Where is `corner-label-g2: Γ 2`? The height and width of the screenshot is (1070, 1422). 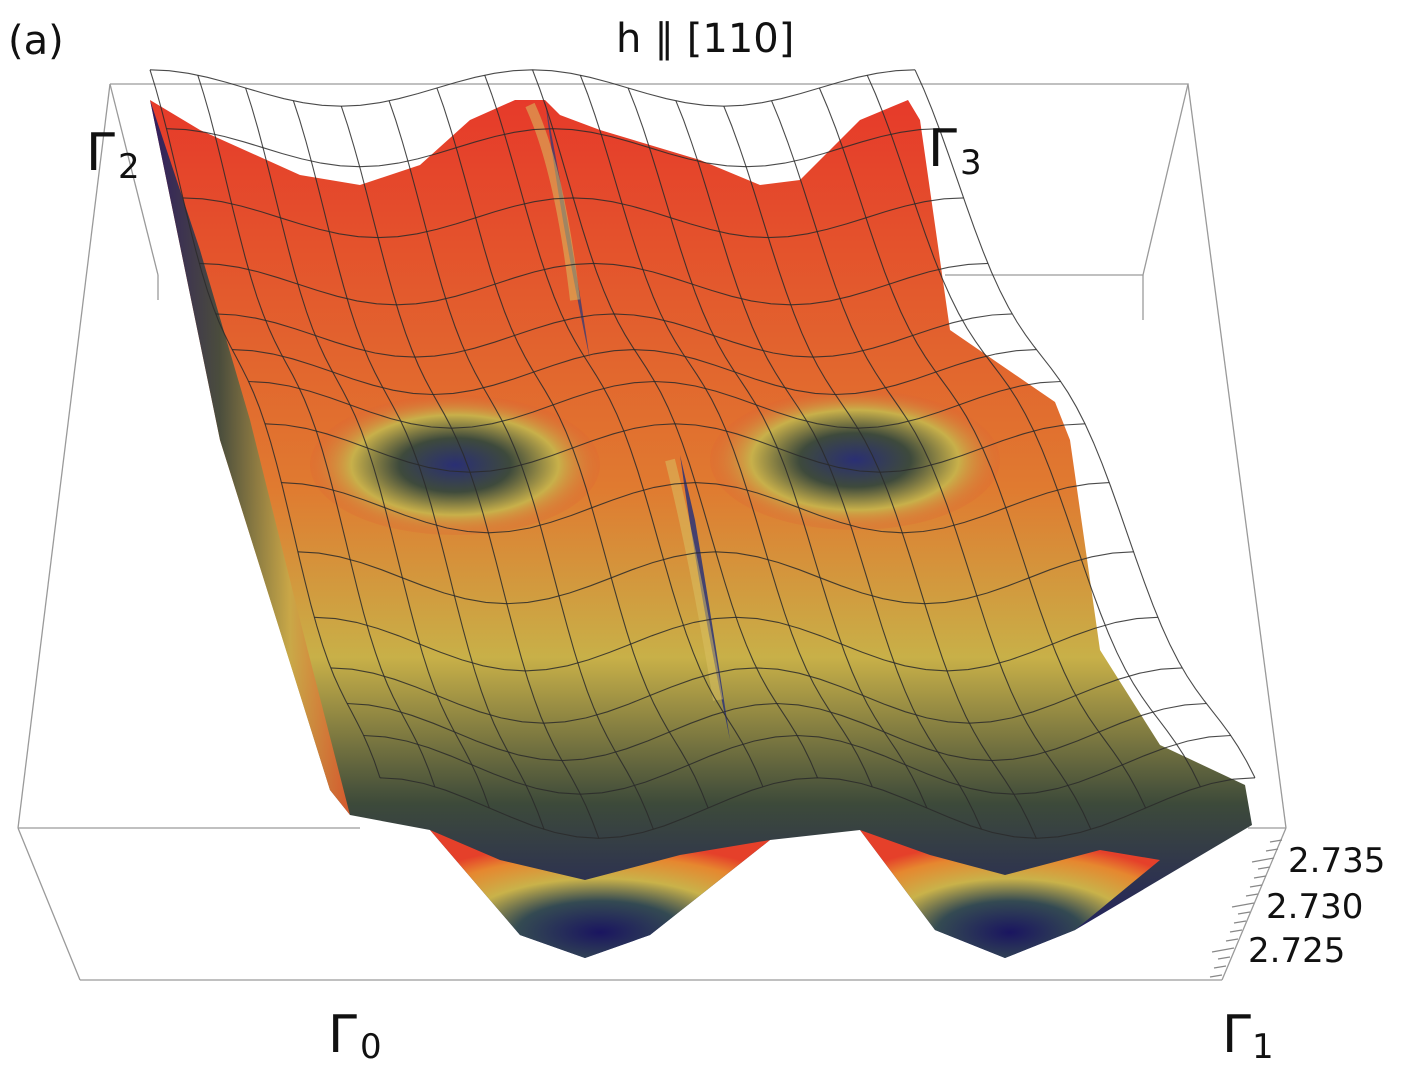
corner-label-g2: Γ 2 is located at coordinates (113, 155).